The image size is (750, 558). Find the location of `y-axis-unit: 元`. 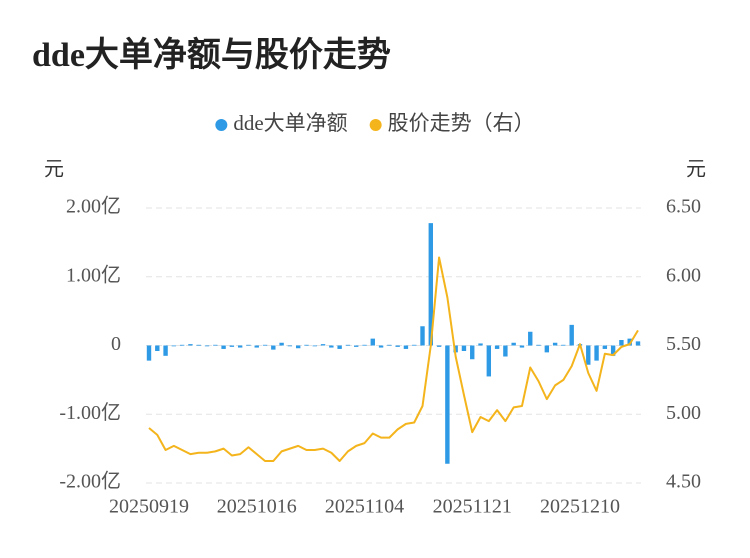

y-axis-unit: 元 is located at coordinates (54, 170).